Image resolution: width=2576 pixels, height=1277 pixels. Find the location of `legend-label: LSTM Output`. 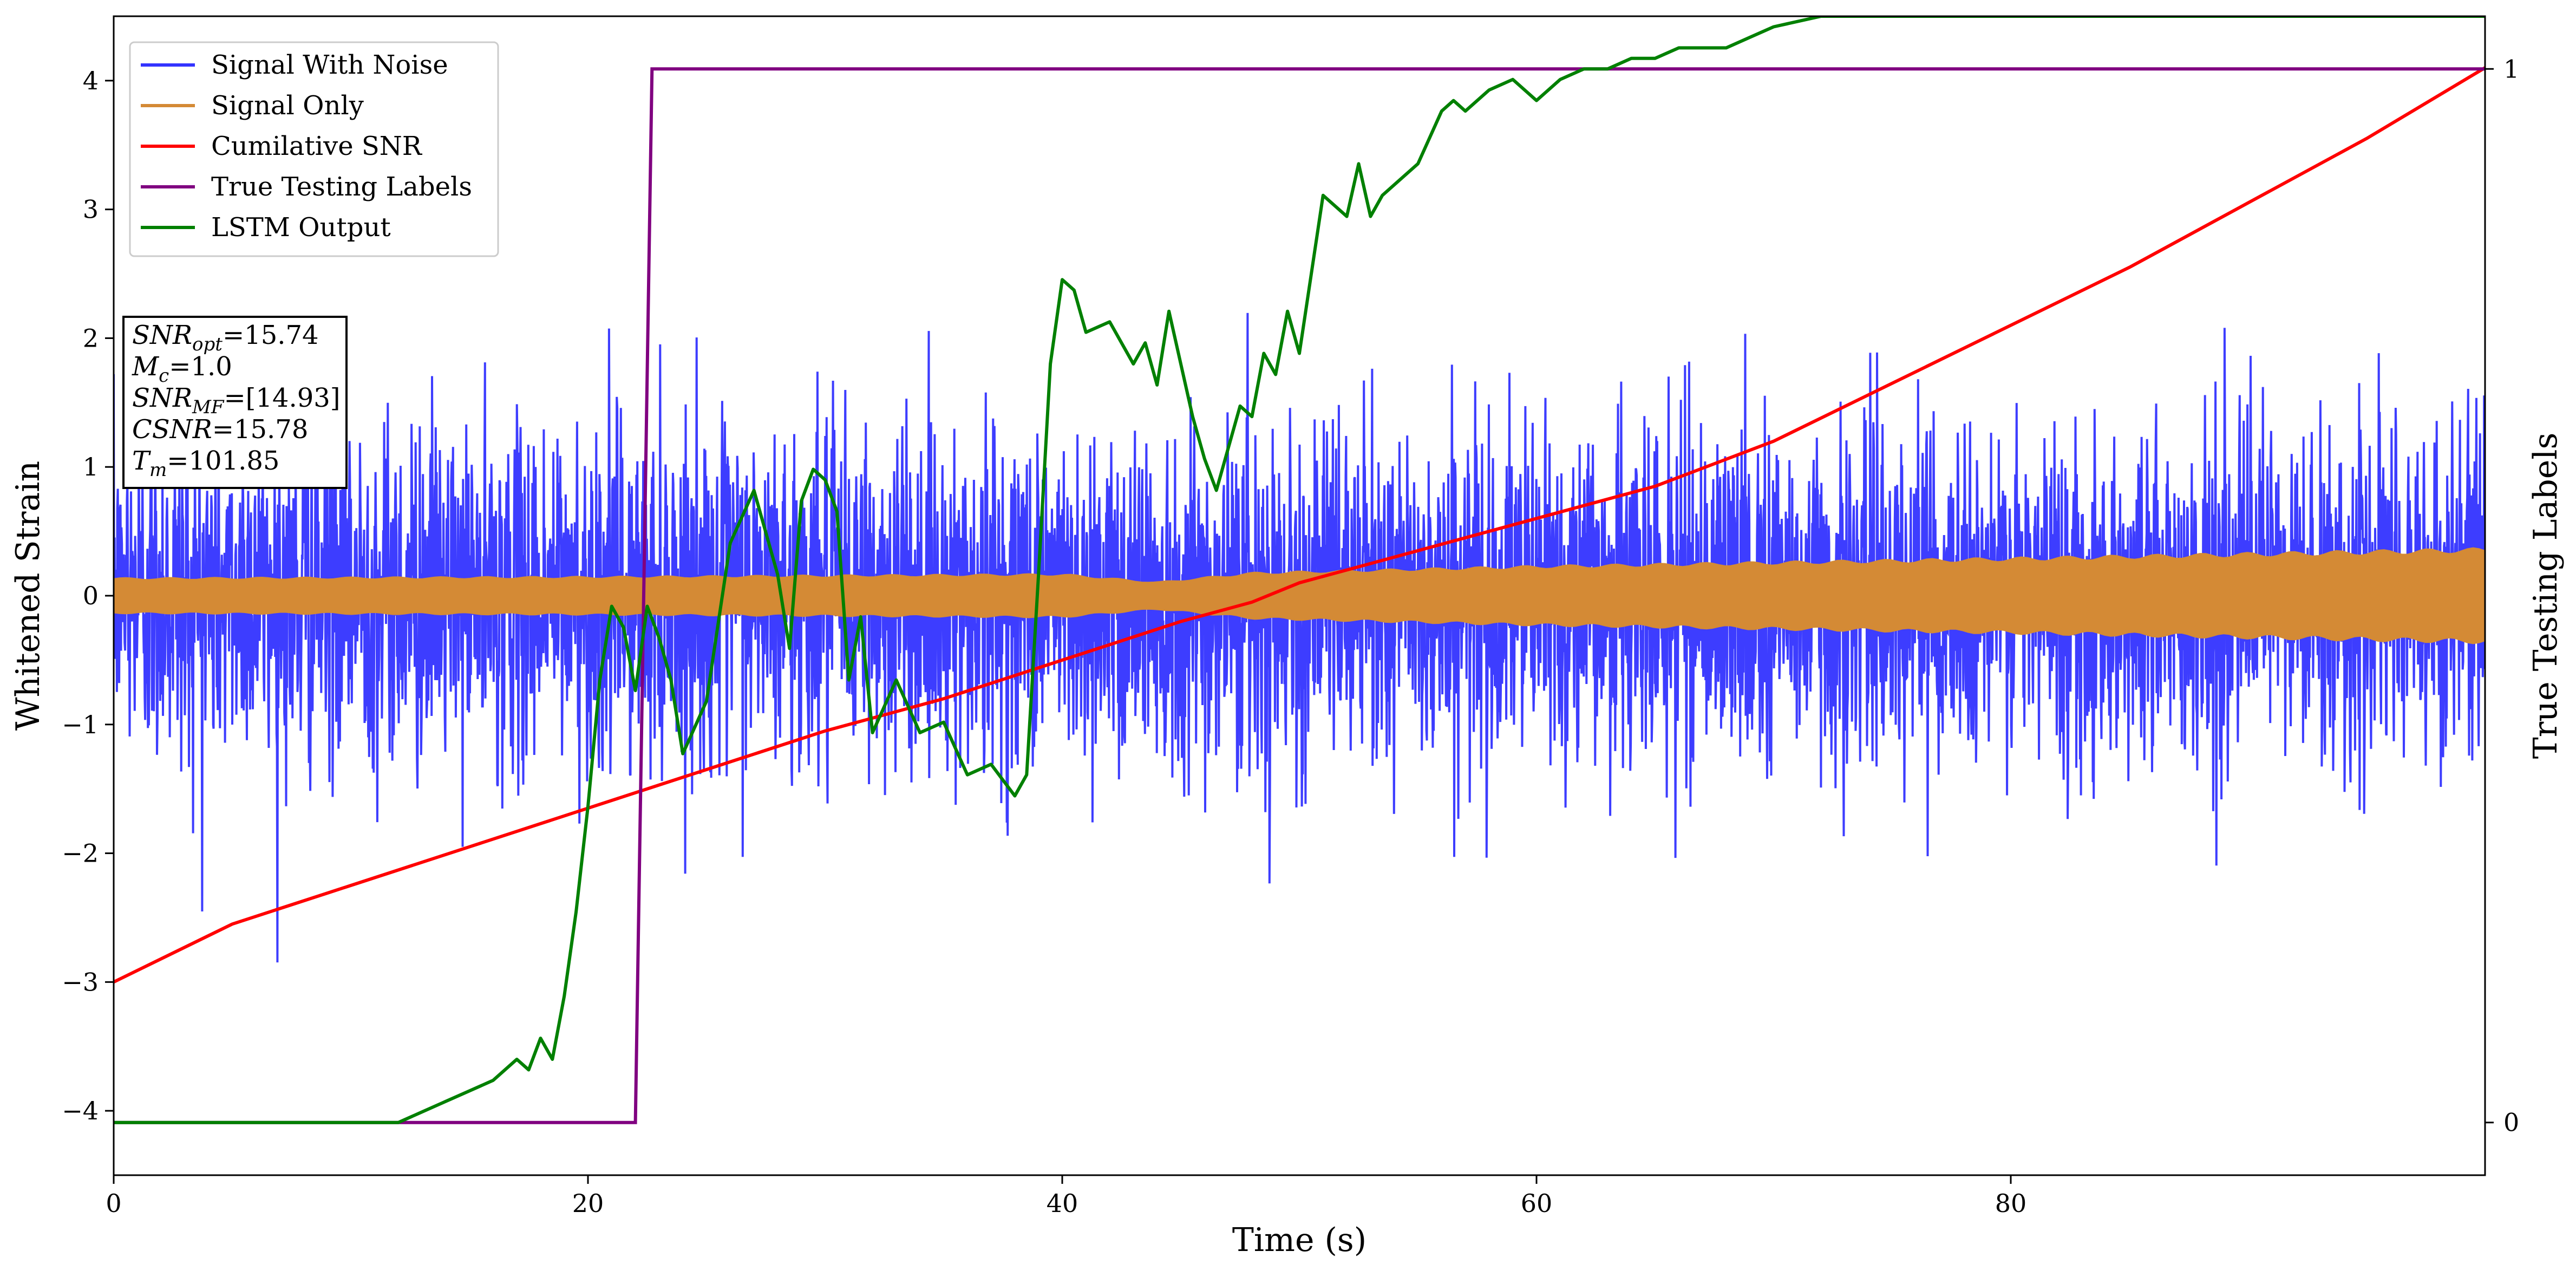

legend-label: LSTM Output is located at coordinates (301, 227).